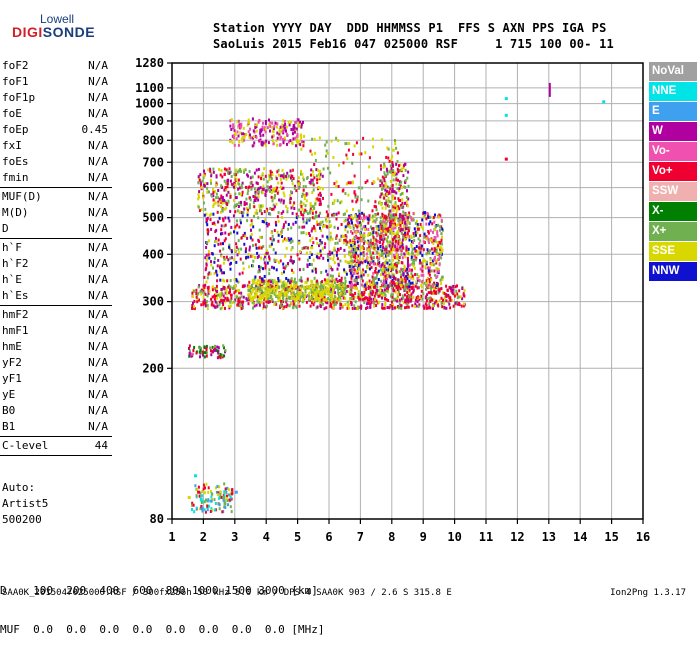 The image size is (700, 649). What do you see at coordinates (56, 331) in the screenshot?
I see `param-row: hmF1 N/A` at bounding box center [56, 331].